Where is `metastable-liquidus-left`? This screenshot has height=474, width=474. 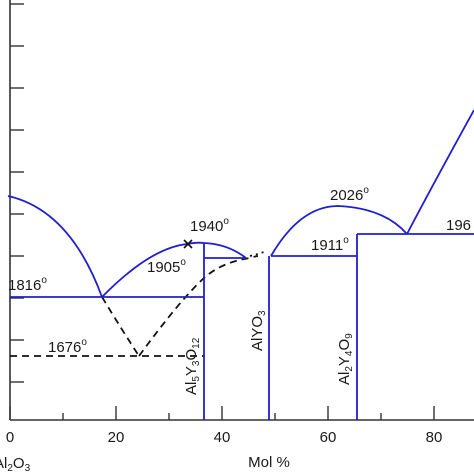
metastable-liquidus-left is located at coordinates (120, 326).